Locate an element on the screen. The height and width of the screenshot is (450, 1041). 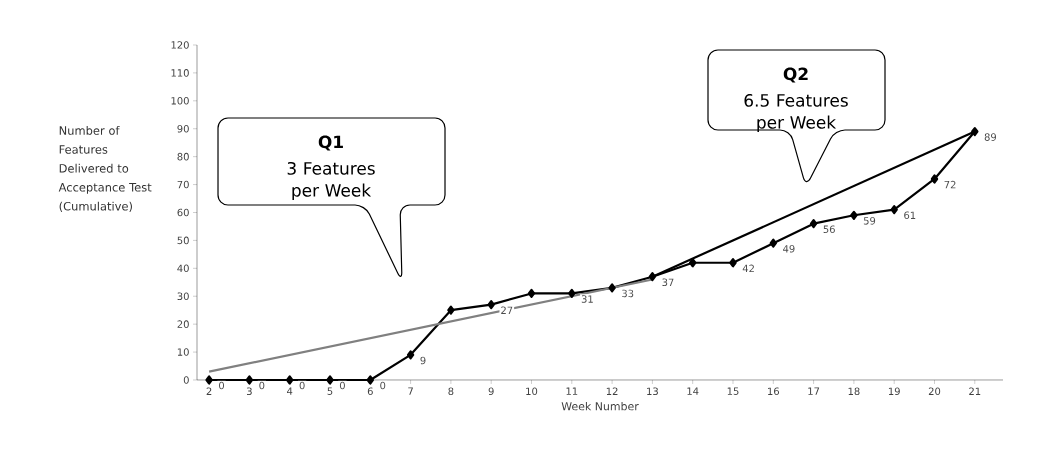
x-tick-label: 3 is located at coordinates (249, 391).